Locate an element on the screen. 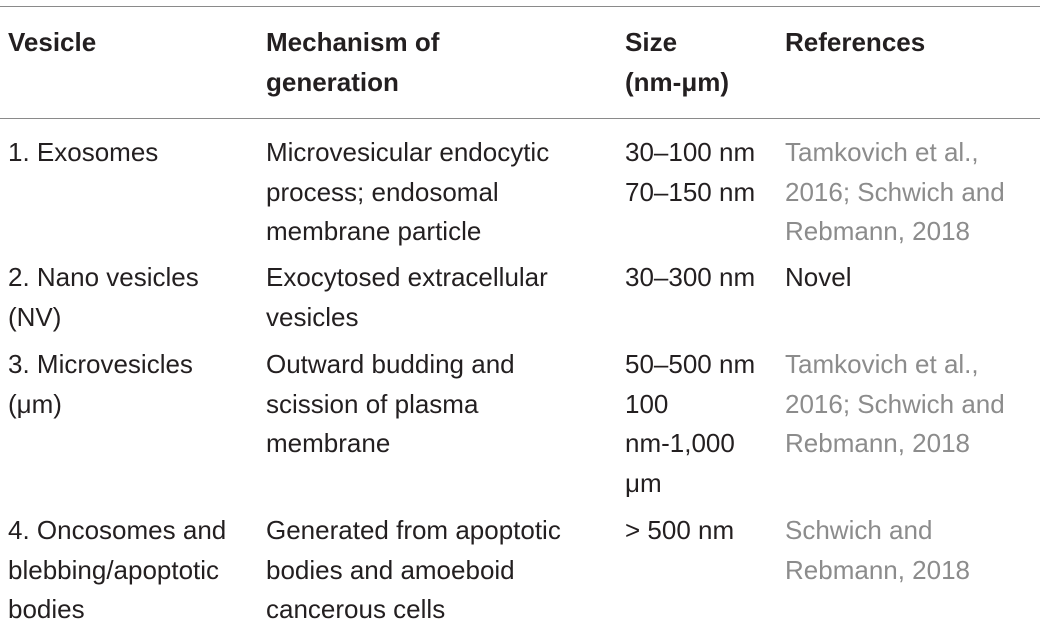  header-references: References is located at coordinates (855, 42).